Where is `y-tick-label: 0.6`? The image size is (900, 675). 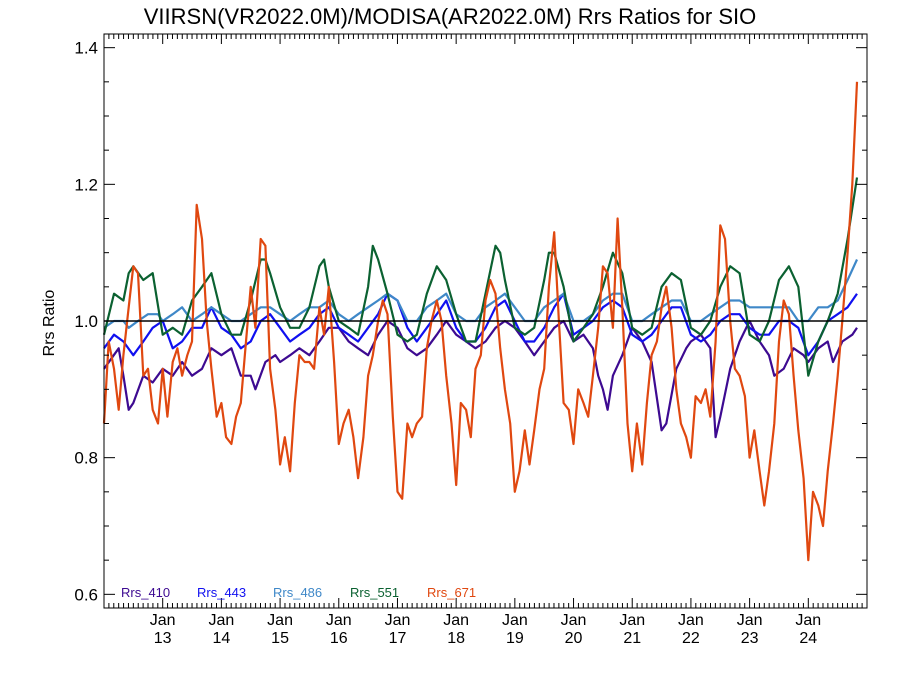 y-tick-label: 0.6 is located at coordinates (86, 594).